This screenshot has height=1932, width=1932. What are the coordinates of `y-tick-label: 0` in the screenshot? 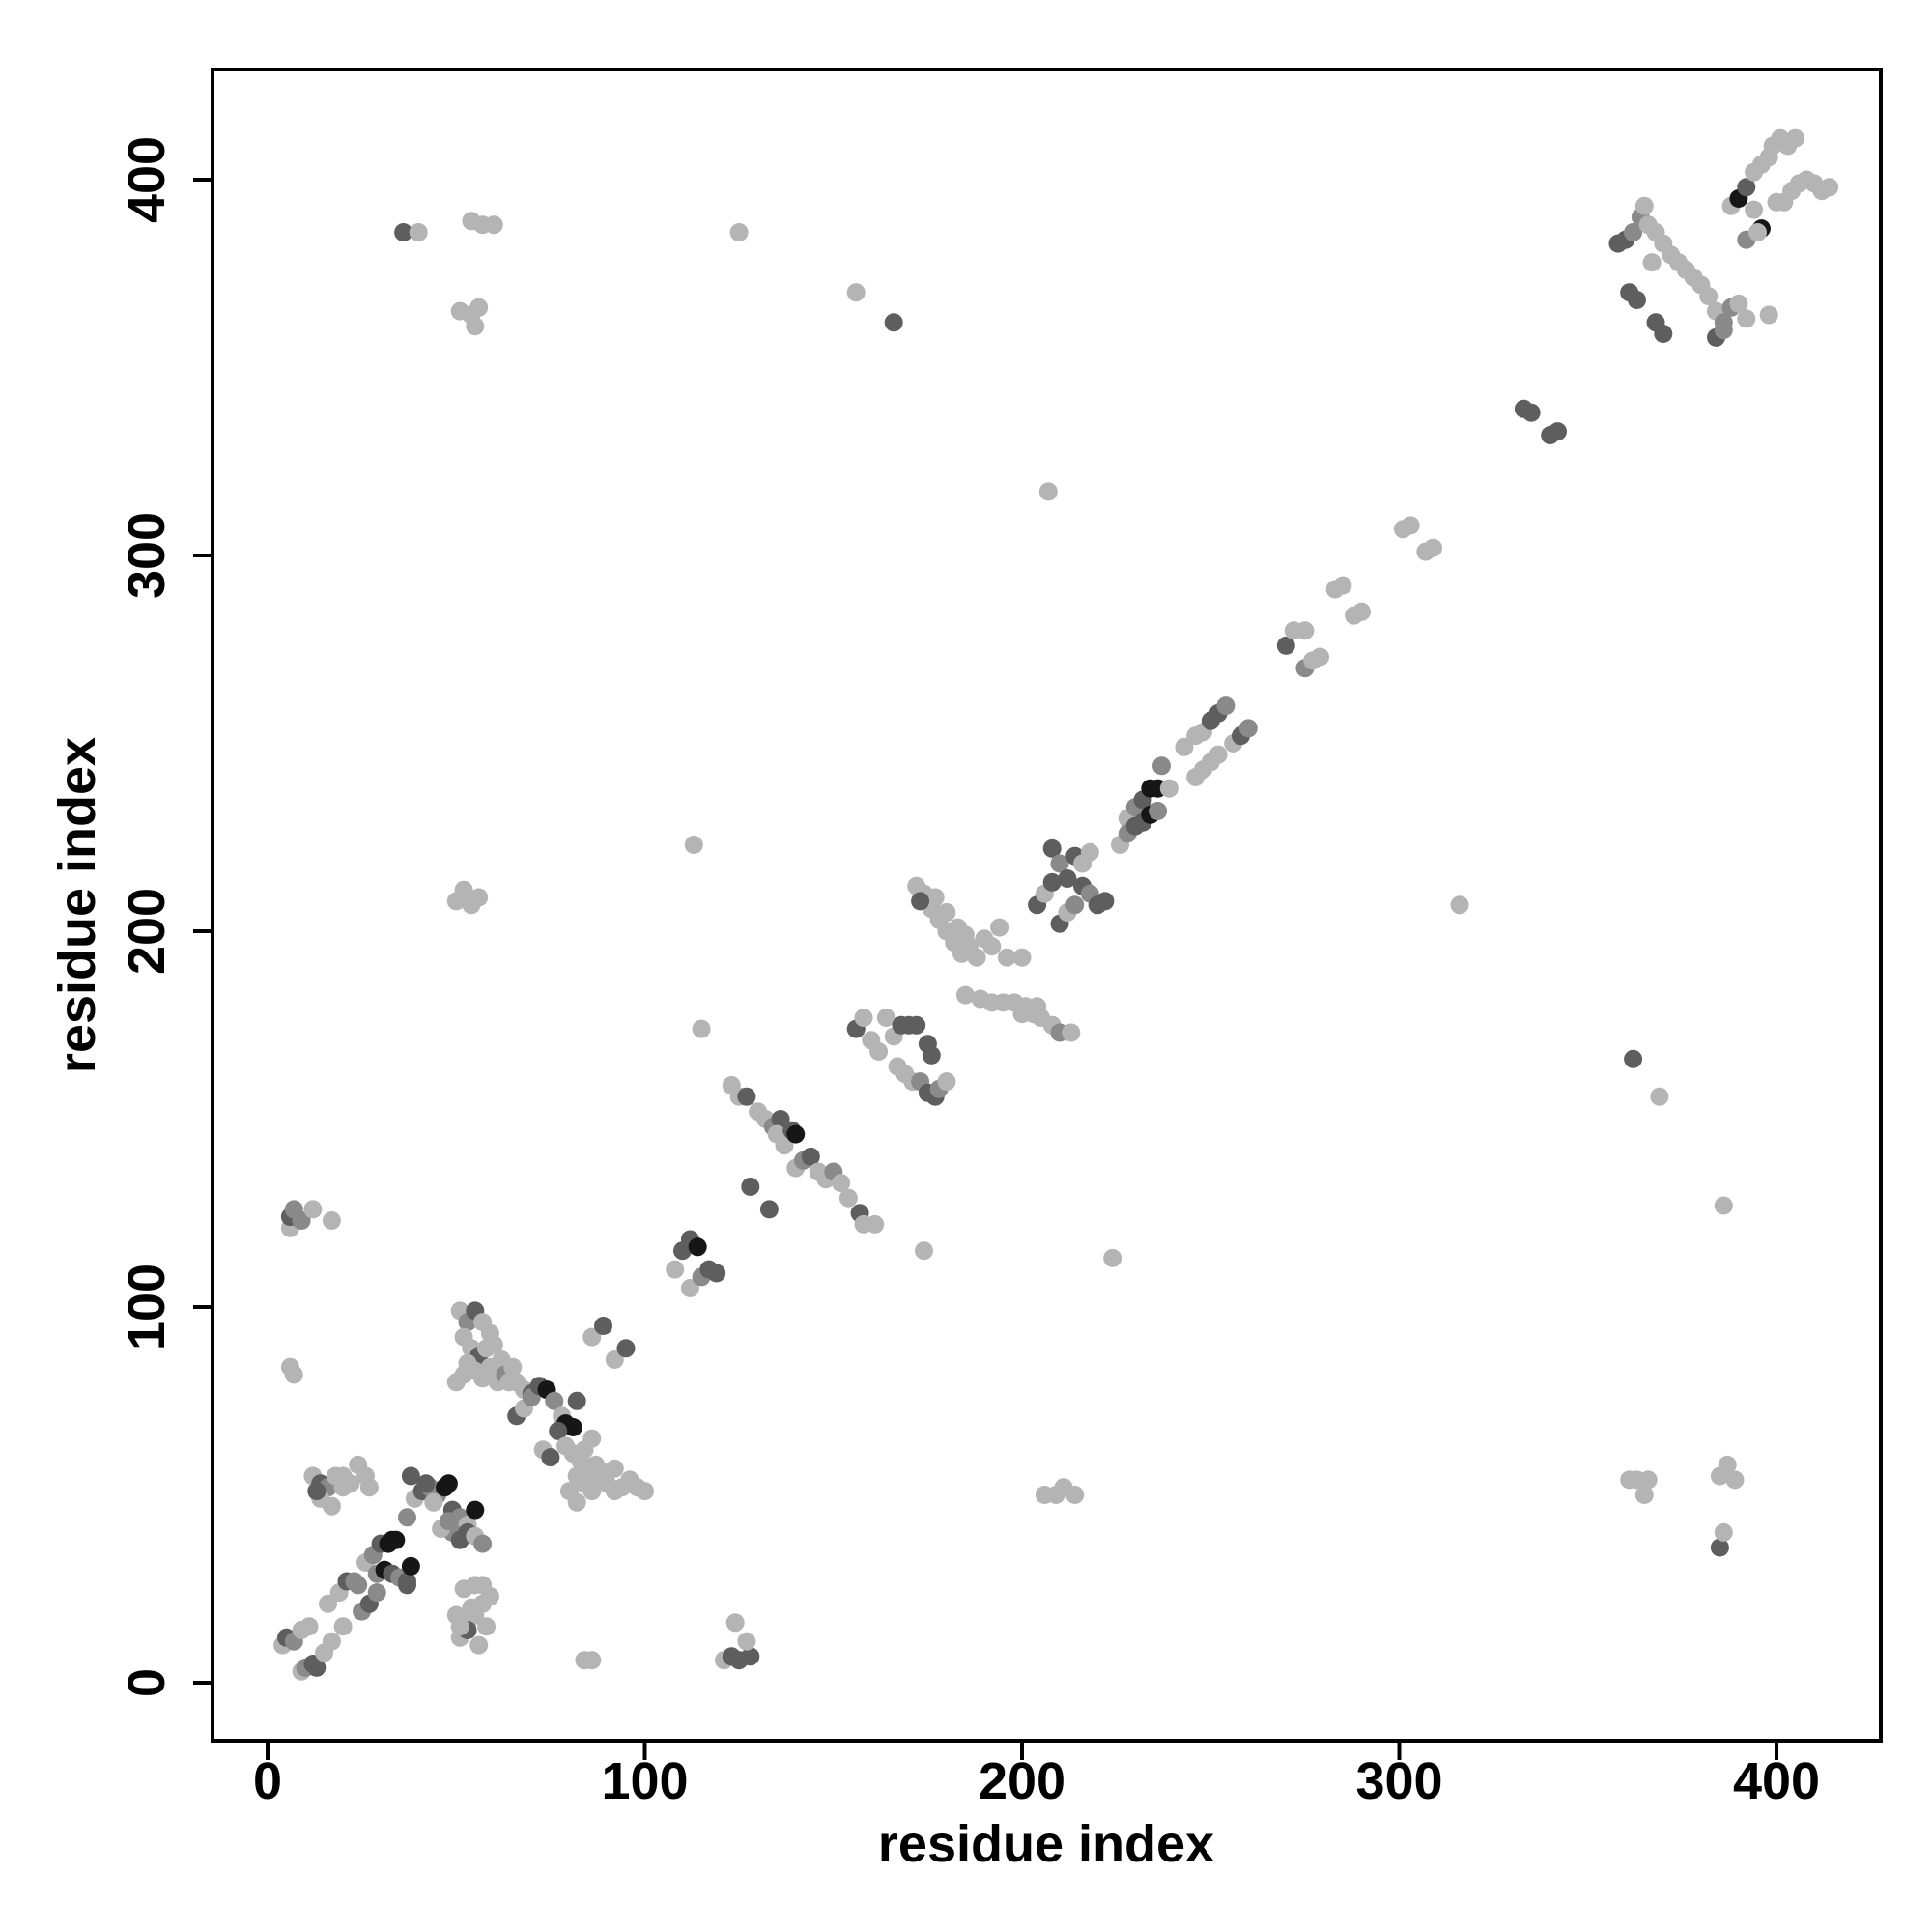 It's located at (147, 1682).